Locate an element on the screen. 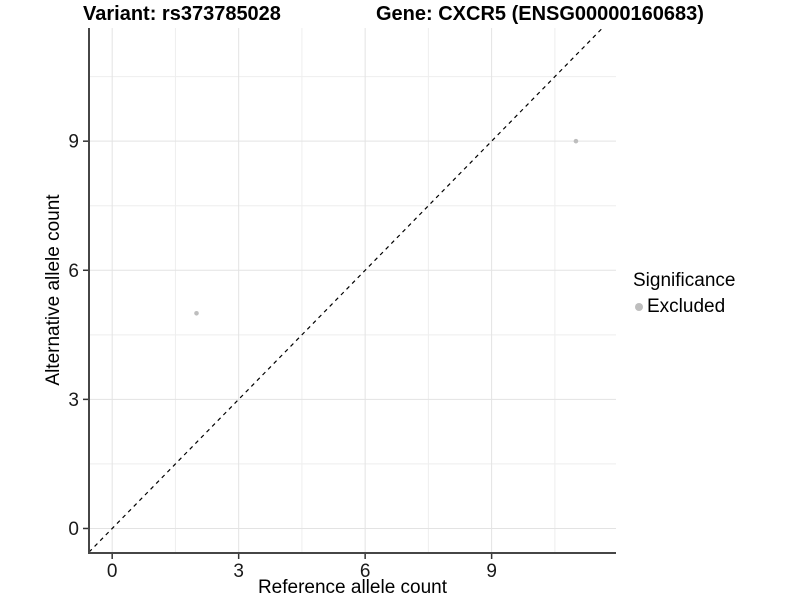 This screenshot has height=600, width=800. legend-item-label: Excluded is located at coordinates (686, 306).